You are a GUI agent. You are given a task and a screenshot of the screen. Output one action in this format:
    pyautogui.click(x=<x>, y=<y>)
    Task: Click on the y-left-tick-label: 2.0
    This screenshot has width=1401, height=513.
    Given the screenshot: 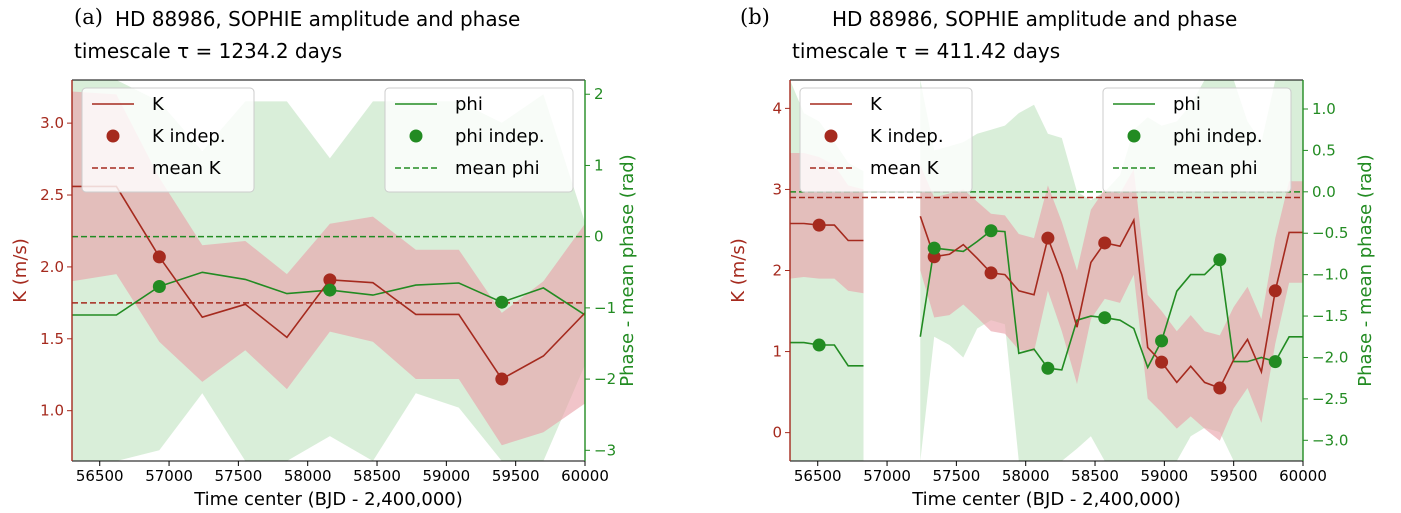 What is the action you would take?
    pyautogui.click(x=52, y=267)
    